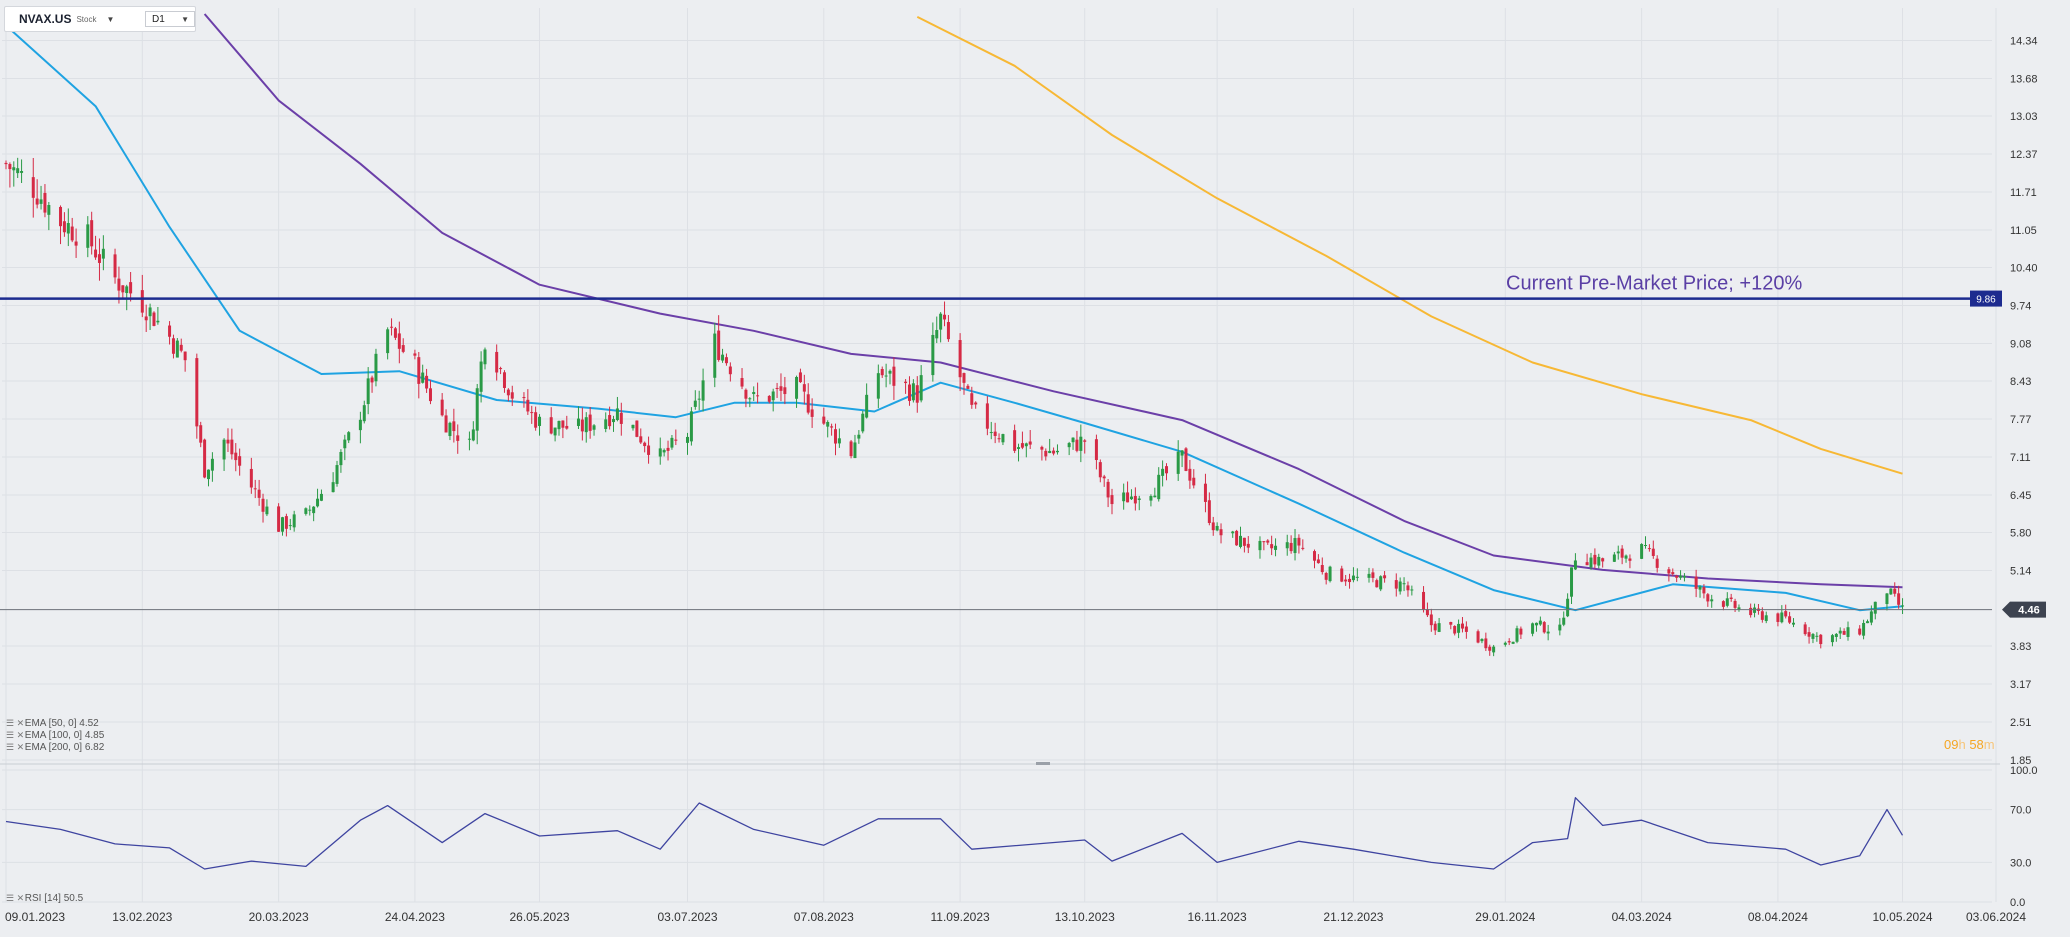 This screenshot has width=2070, height=937. What do you see at coordinates (55, 747) in the screenshot?
I see `ema200-legend: ☰ ✕ EMA [200, 0] 6.82` at bounding box center [55, 747].